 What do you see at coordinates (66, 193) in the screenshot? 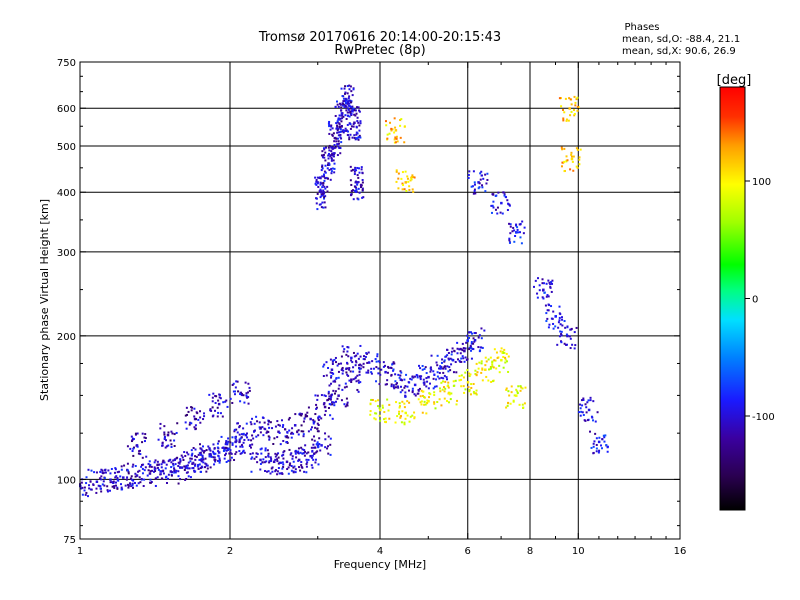
I see `y-tick-label: 400` at bounding box center [66, 193].